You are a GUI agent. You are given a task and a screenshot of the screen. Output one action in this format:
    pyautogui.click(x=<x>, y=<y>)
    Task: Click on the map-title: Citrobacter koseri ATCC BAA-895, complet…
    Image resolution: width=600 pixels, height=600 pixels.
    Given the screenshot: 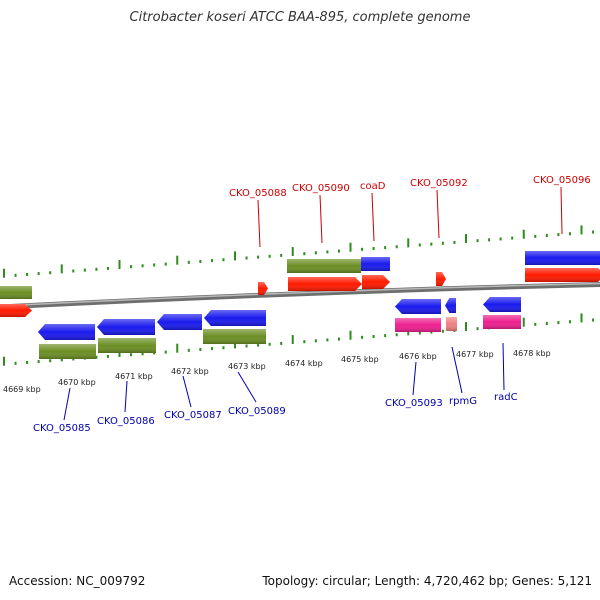 What is the action you would take?
    pyautogui.click(x=300, y=17)
    